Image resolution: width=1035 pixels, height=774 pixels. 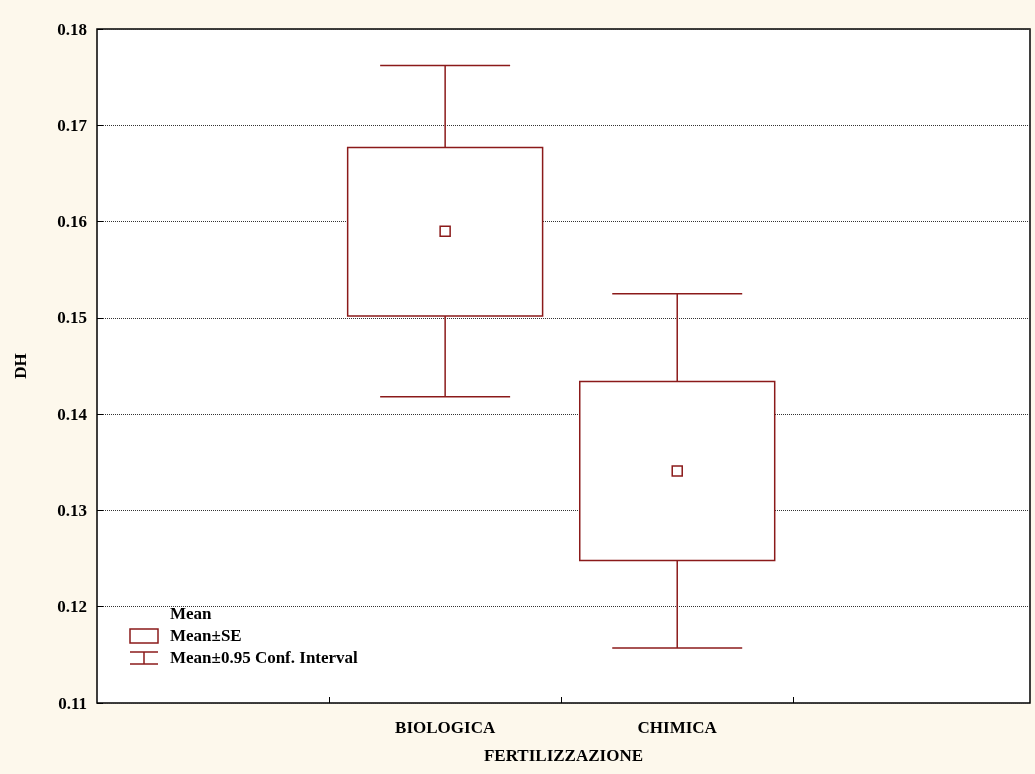 I want to click on y-tick-label: 0.18, so click(x=72, y=29).